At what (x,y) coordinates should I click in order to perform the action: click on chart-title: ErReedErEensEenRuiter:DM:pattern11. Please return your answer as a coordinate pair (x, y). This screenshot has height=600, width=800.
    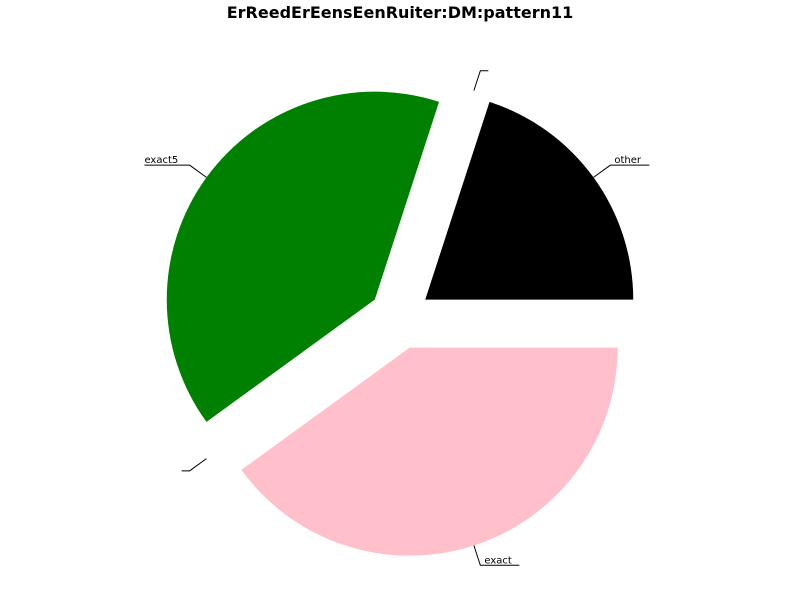
    Looking at the image, I should click on (400, 12).